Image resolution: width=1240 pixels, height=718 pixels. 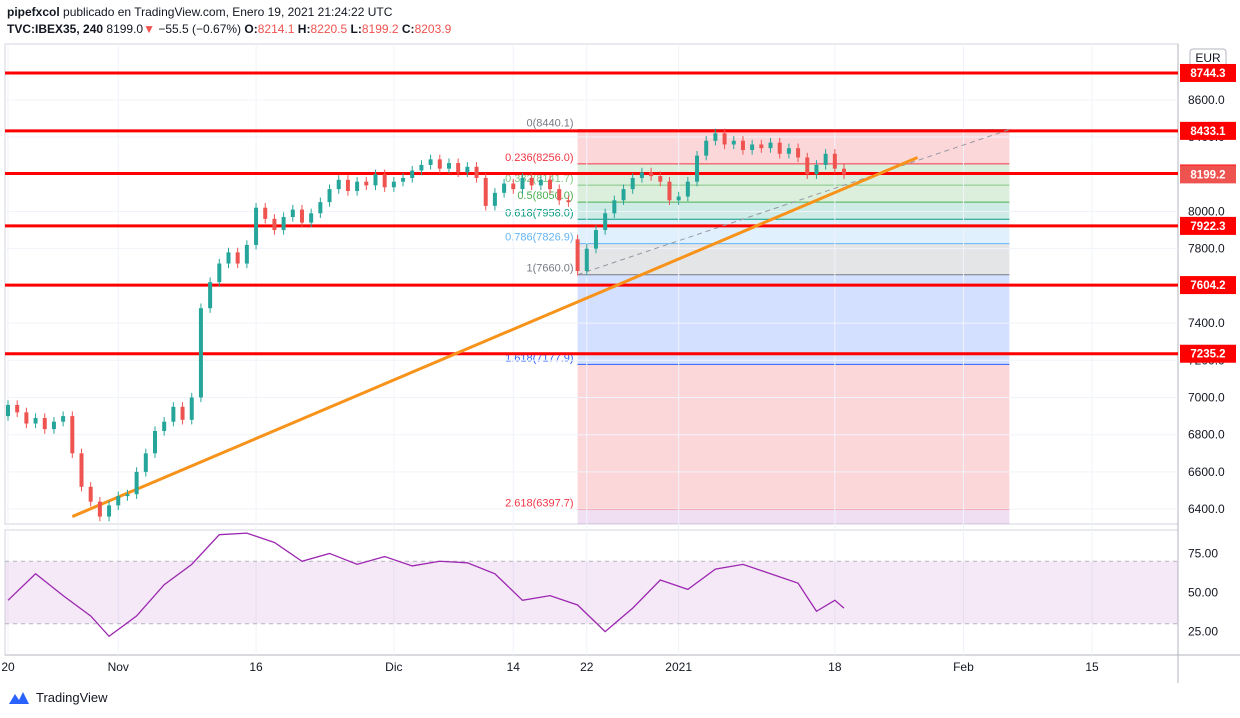 What do you see at coordinates (1206, 472) in the screenshot?
I see `price-tick-label: 6600.0` at bounding box center [1206, 472].